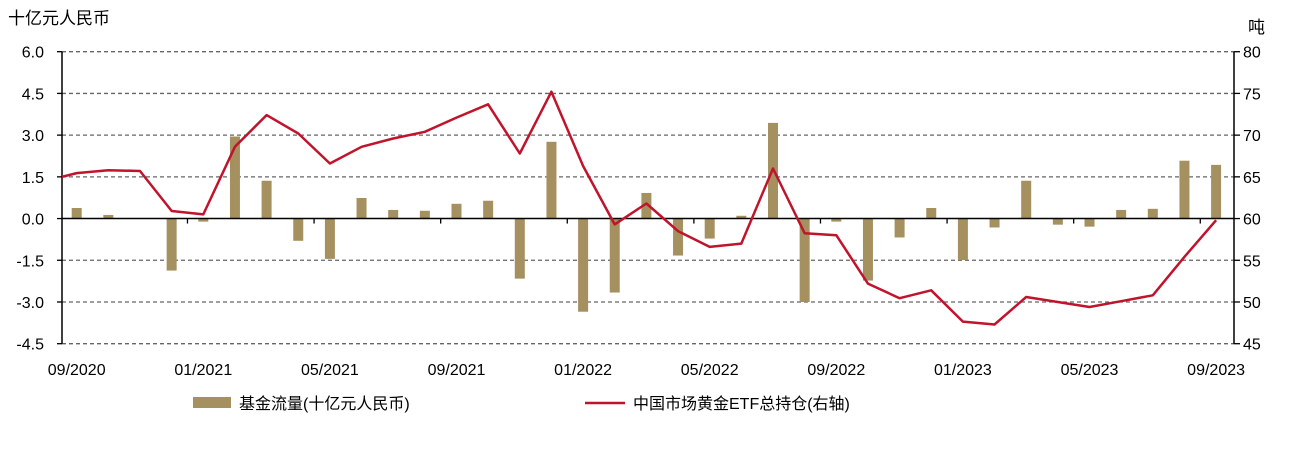 Image resolution: width=1289 pixels, height=451 pixels. Describe the element at coordinates (1252, 220) in the screenshot. I see `right-tick-label: 60` at that location.